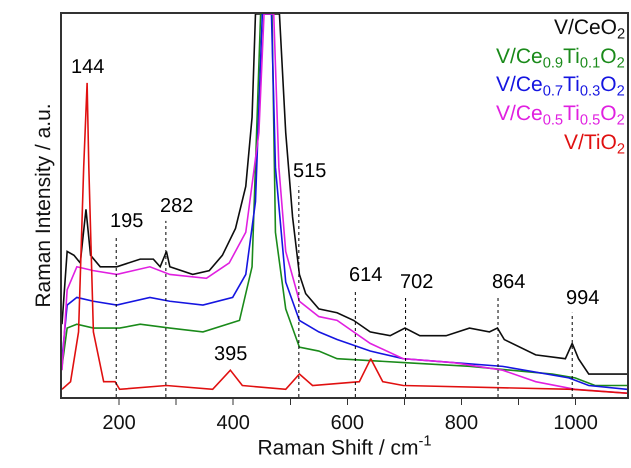 The height and width of the screenshot is (468, 631). Describe the element at coordinates (119, 423) in the screenshot. I see `x-tick-label: 200` at that location.